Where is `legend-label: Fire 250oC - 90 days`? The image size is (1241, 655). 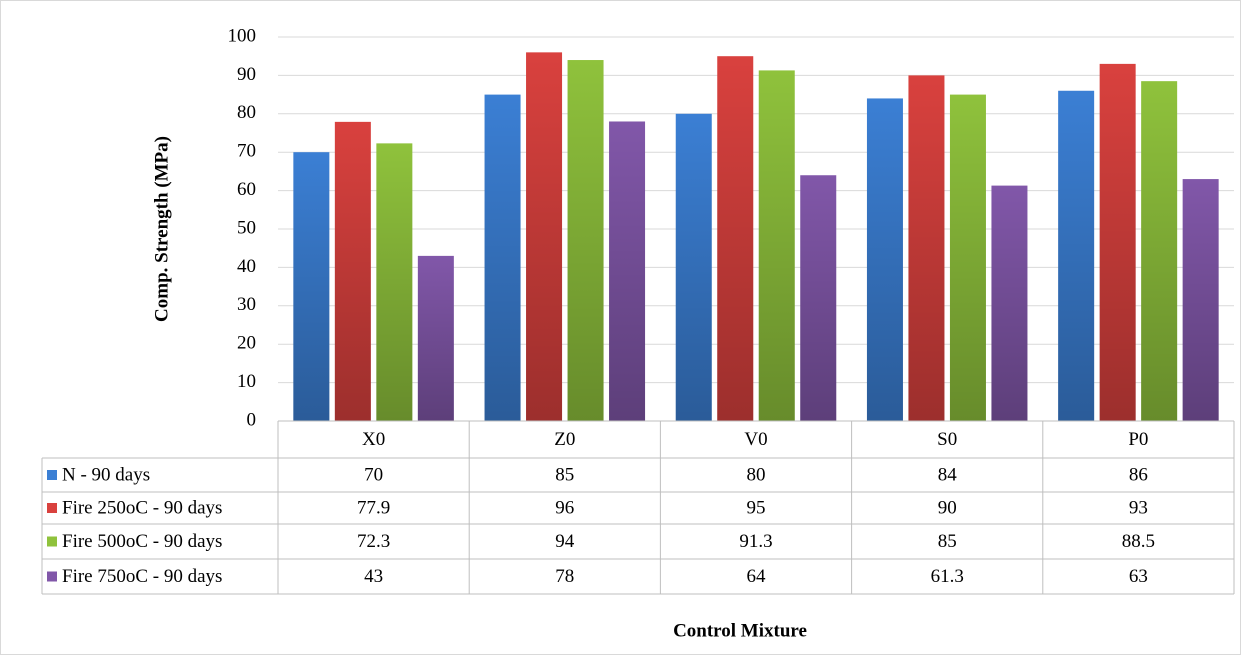 legend-label: Fire 250oC - 90 days is located at coordinates (142, 507).